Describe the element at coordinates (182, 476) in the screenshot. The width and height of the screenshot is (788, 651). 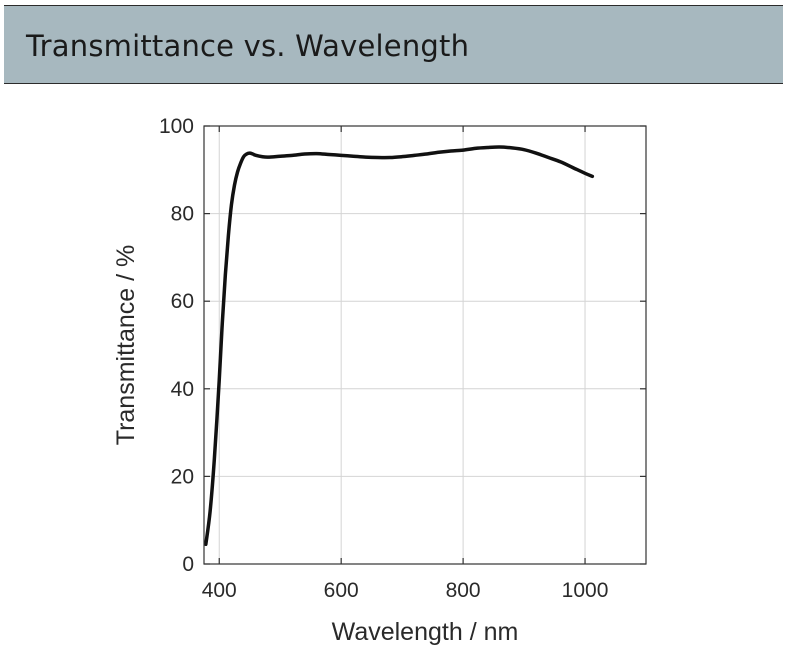
I see `y-tick-label: 20` at that location.